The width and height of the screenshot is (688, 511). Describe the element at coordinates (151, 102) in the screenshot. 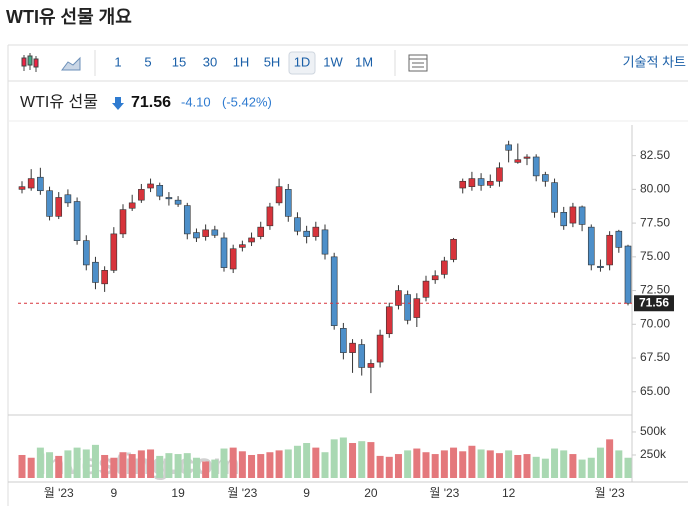

I see `quote-price: 71.56` at that location.